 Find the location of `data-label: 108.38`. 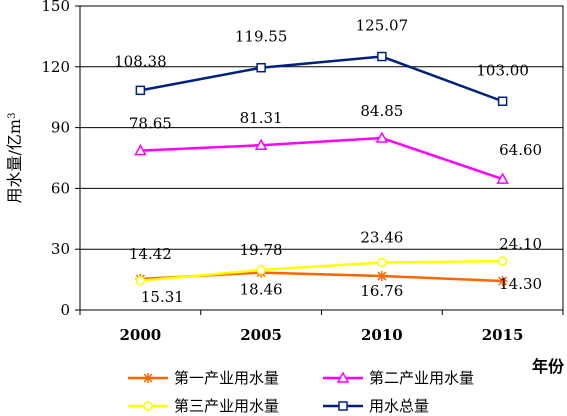

data-label: 108.38 is located at coordinates (140, 61).